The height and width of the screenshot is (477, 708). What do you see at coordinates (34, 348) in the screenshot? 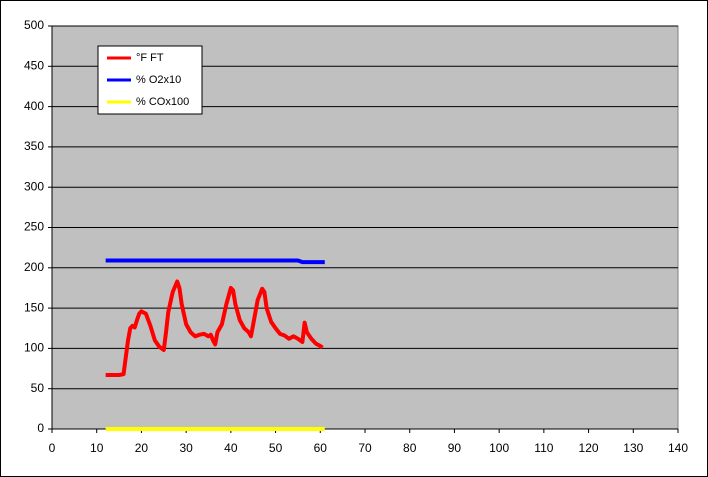
I see `y-tick-label: 100` at bounding box center [34, 348].